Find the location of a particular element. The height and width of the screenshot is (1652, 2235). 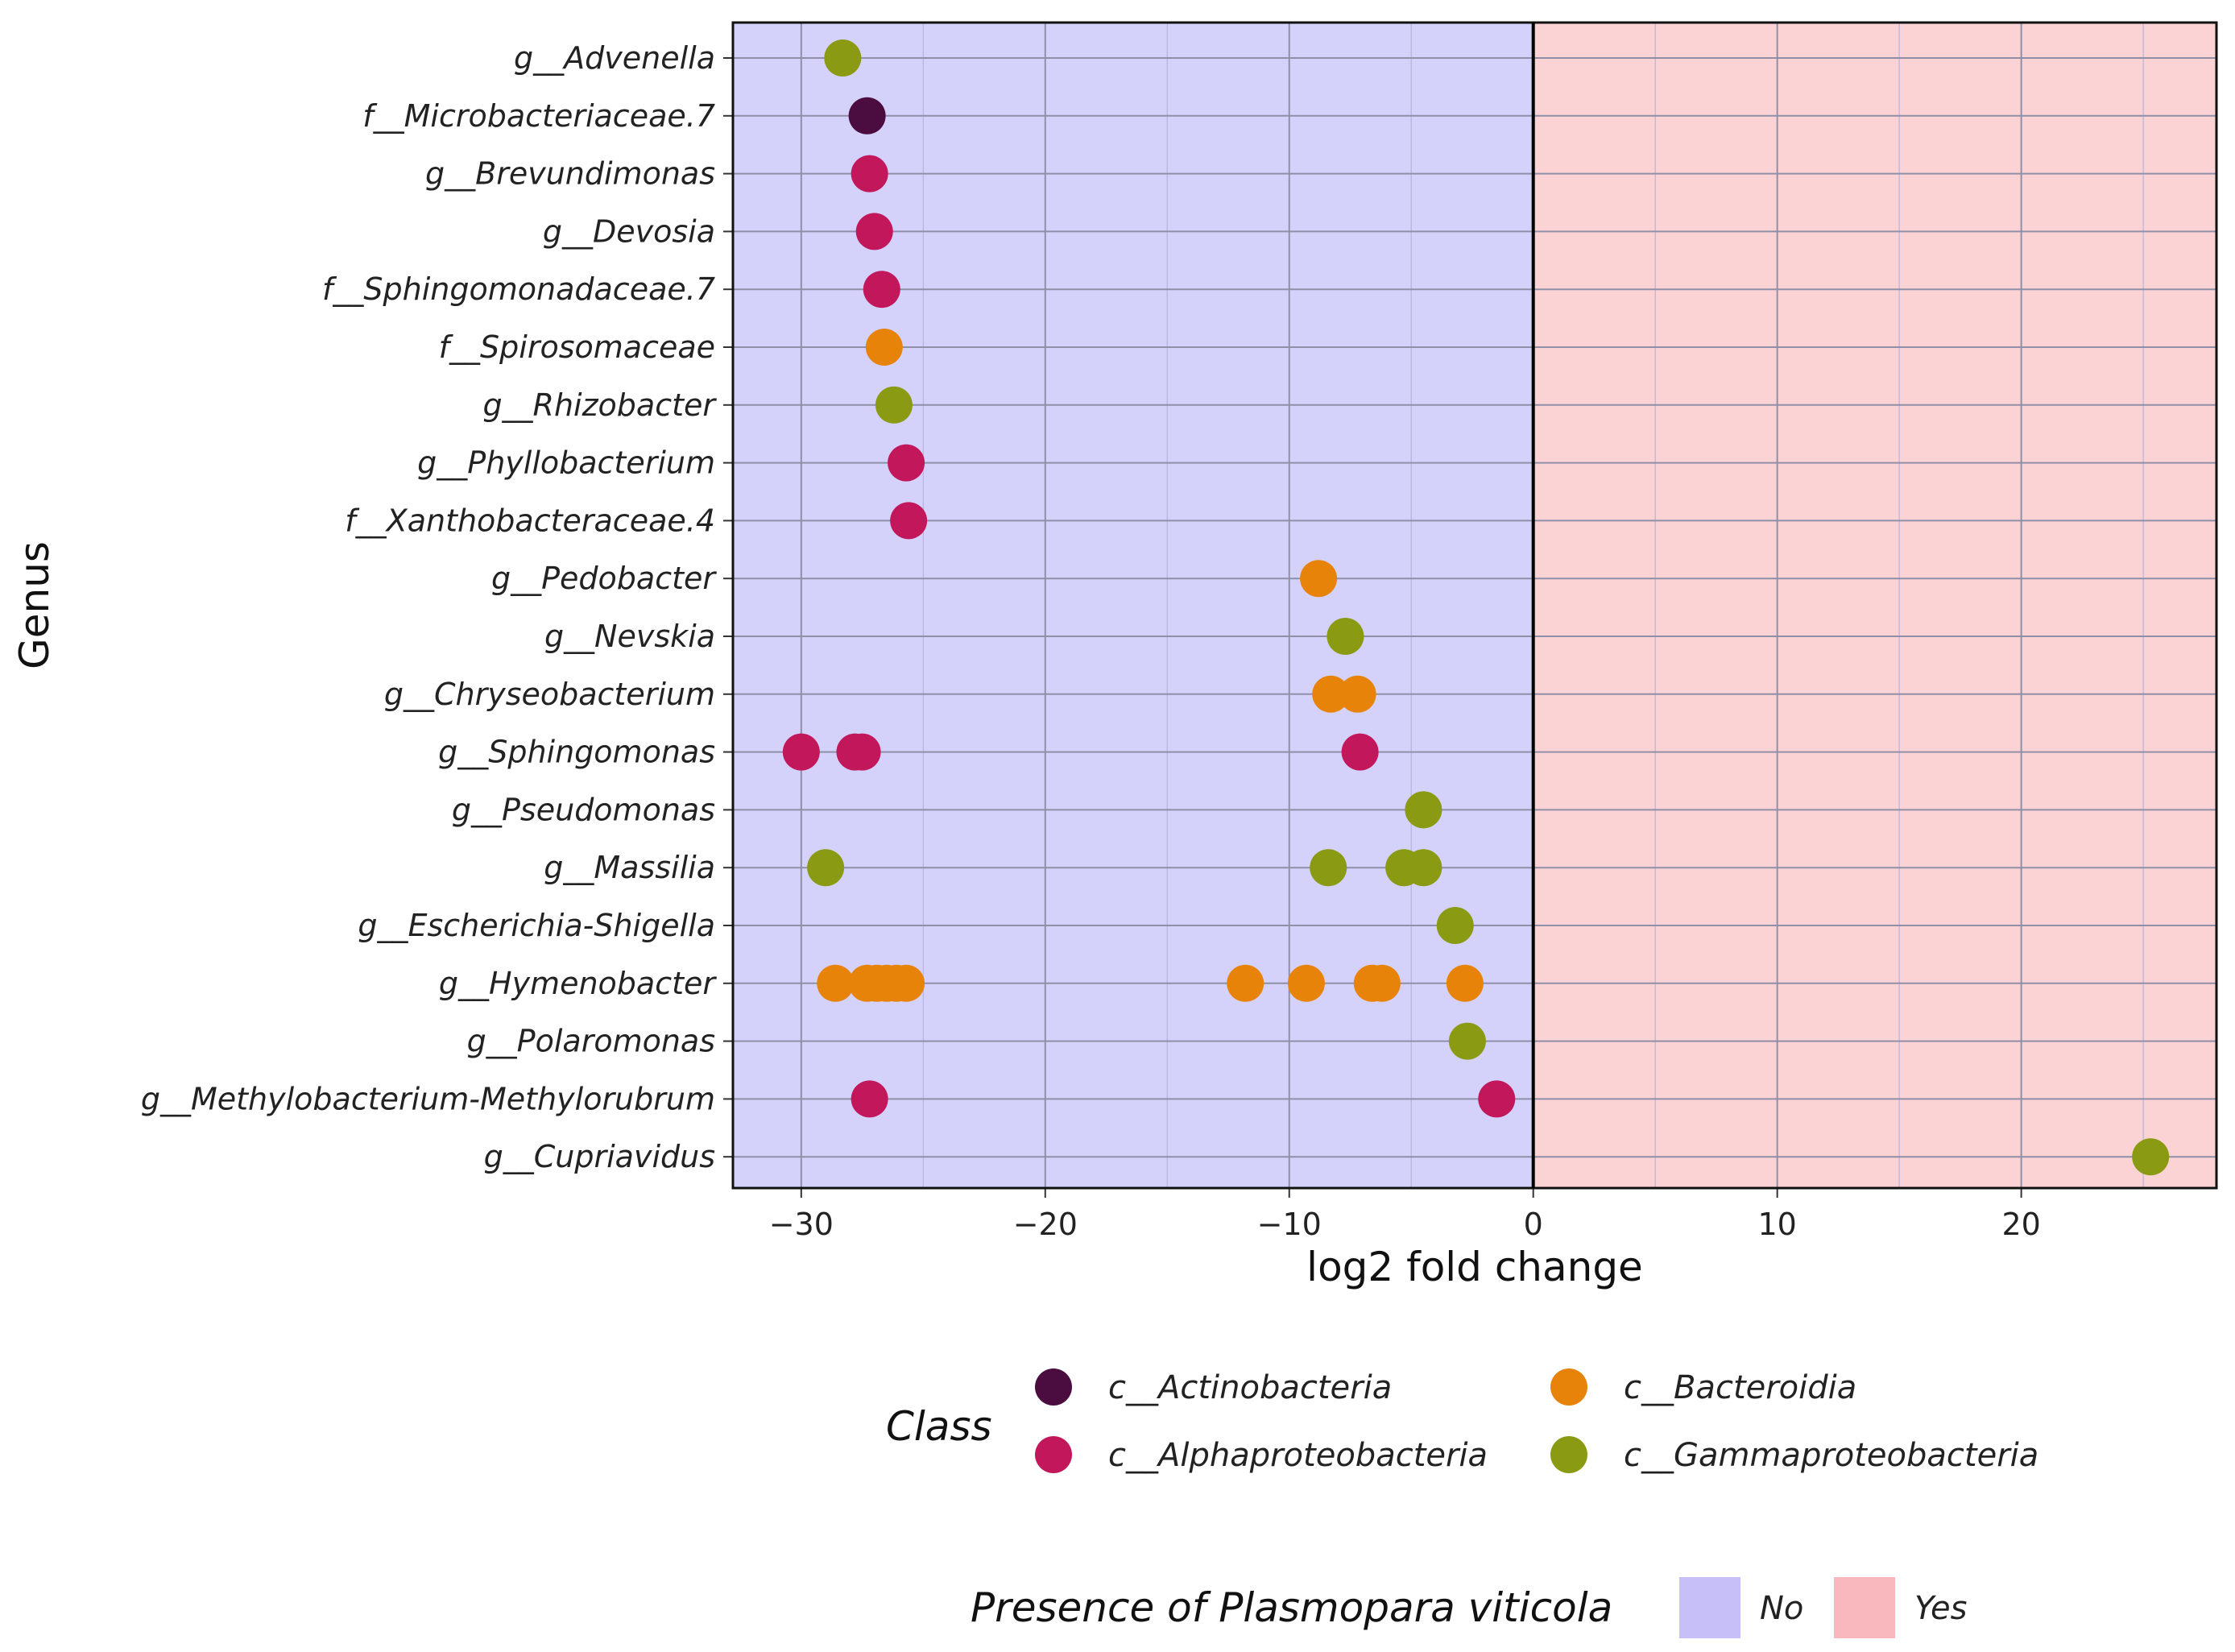

legend-label: Yes is located at coordinates (1941, 1608).